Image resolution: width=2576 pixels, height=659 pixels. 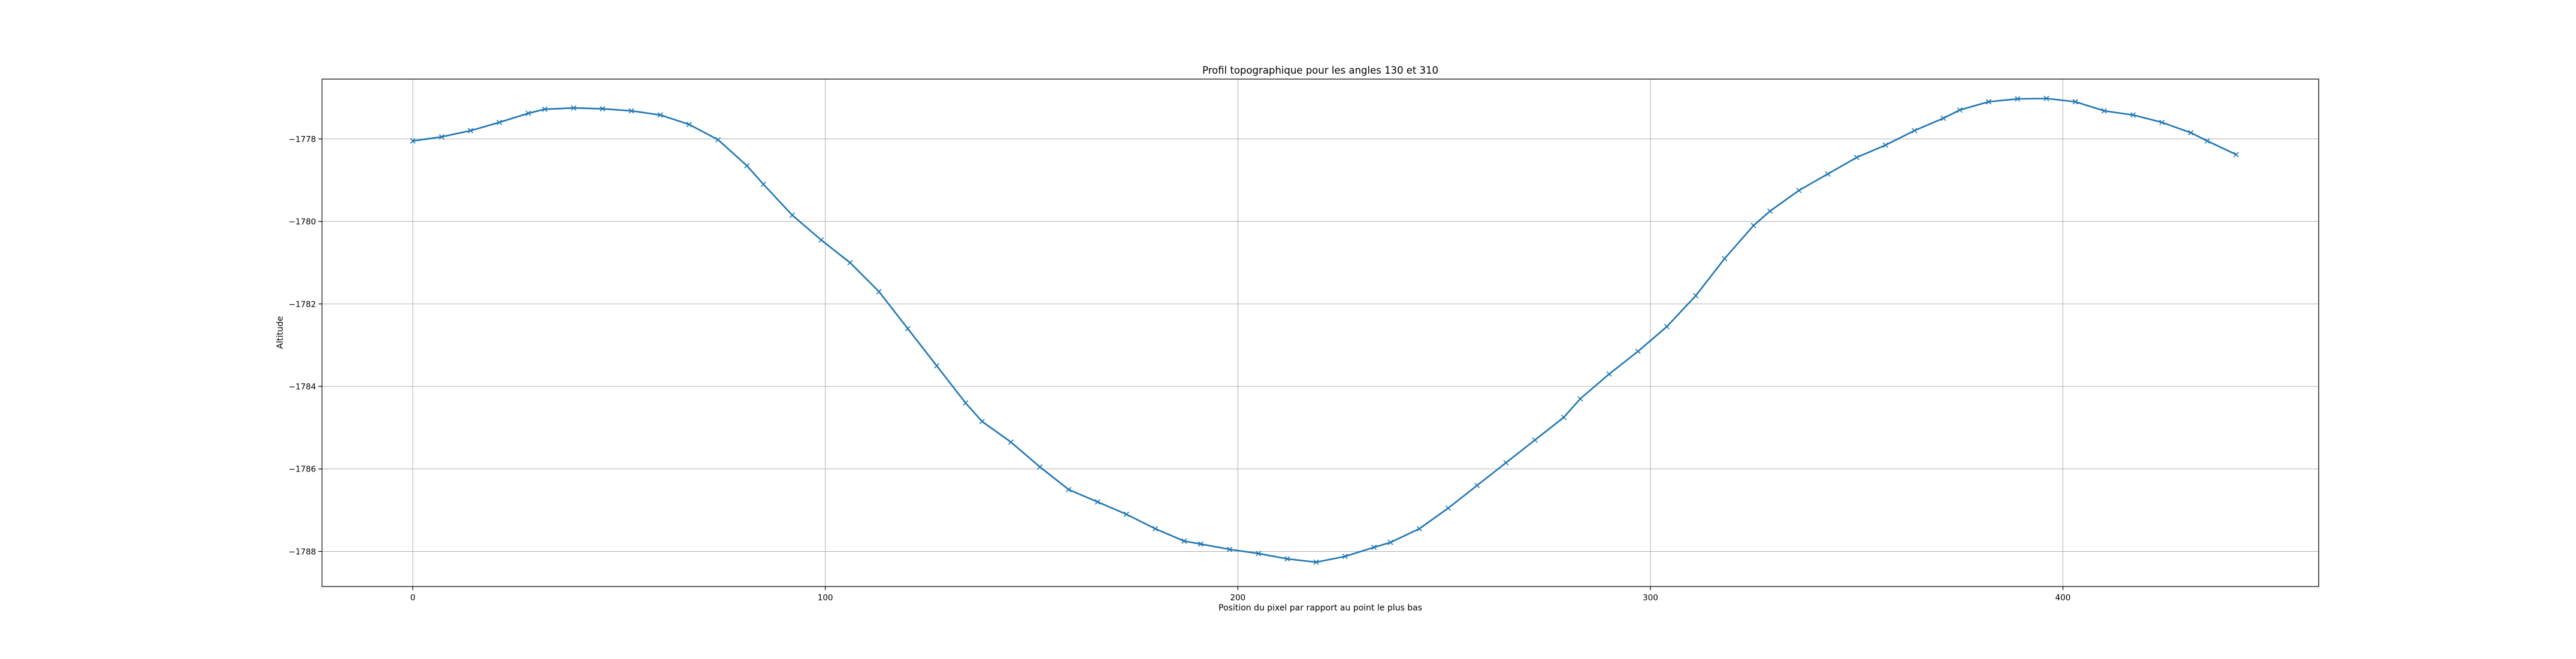 I want to click on y-axis-label: Altitude, so click(x=280, y=332).